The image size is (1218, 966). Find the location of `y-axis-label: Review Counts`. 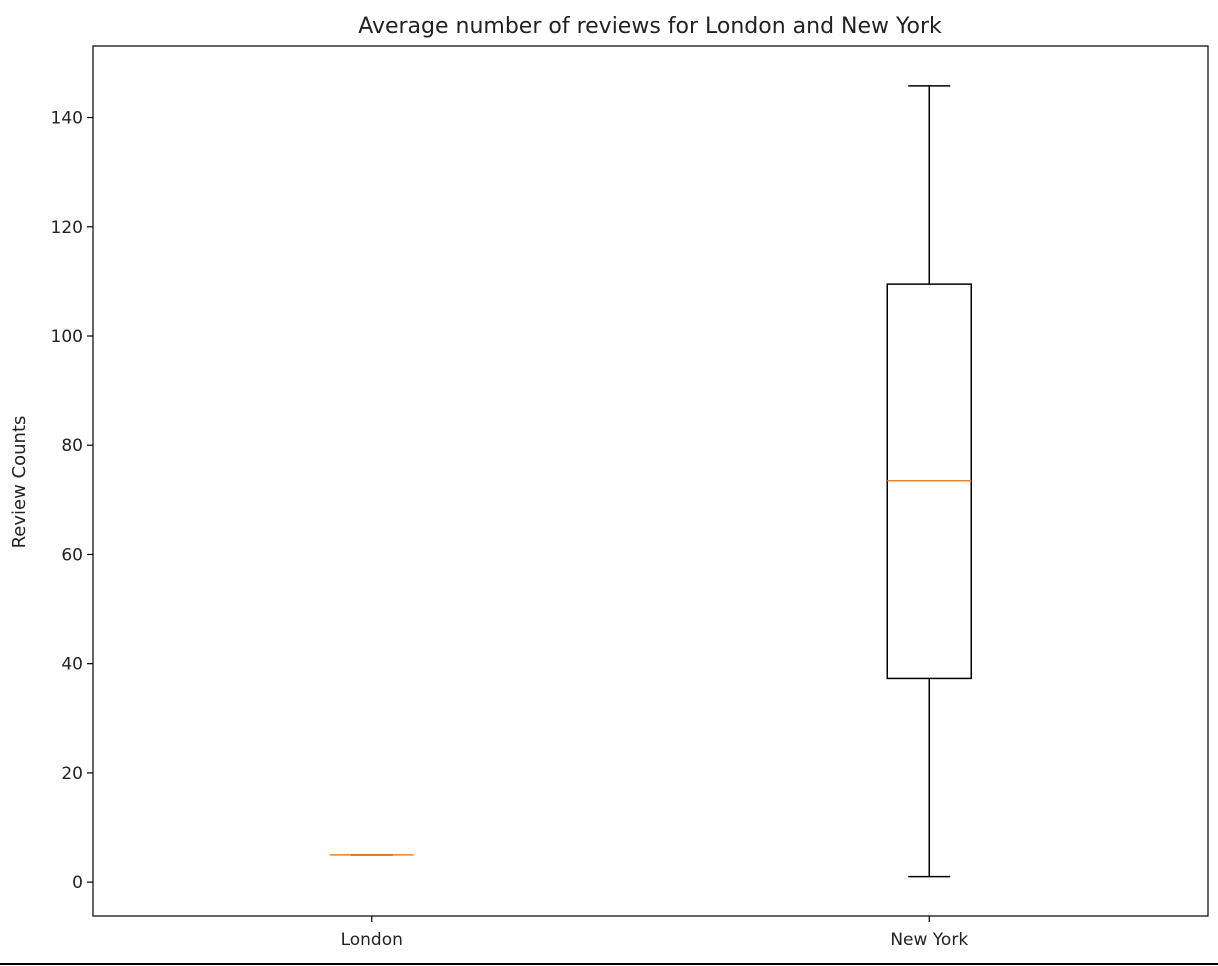

y-axis-label: Review Counts is located at coordinates (19, 482).